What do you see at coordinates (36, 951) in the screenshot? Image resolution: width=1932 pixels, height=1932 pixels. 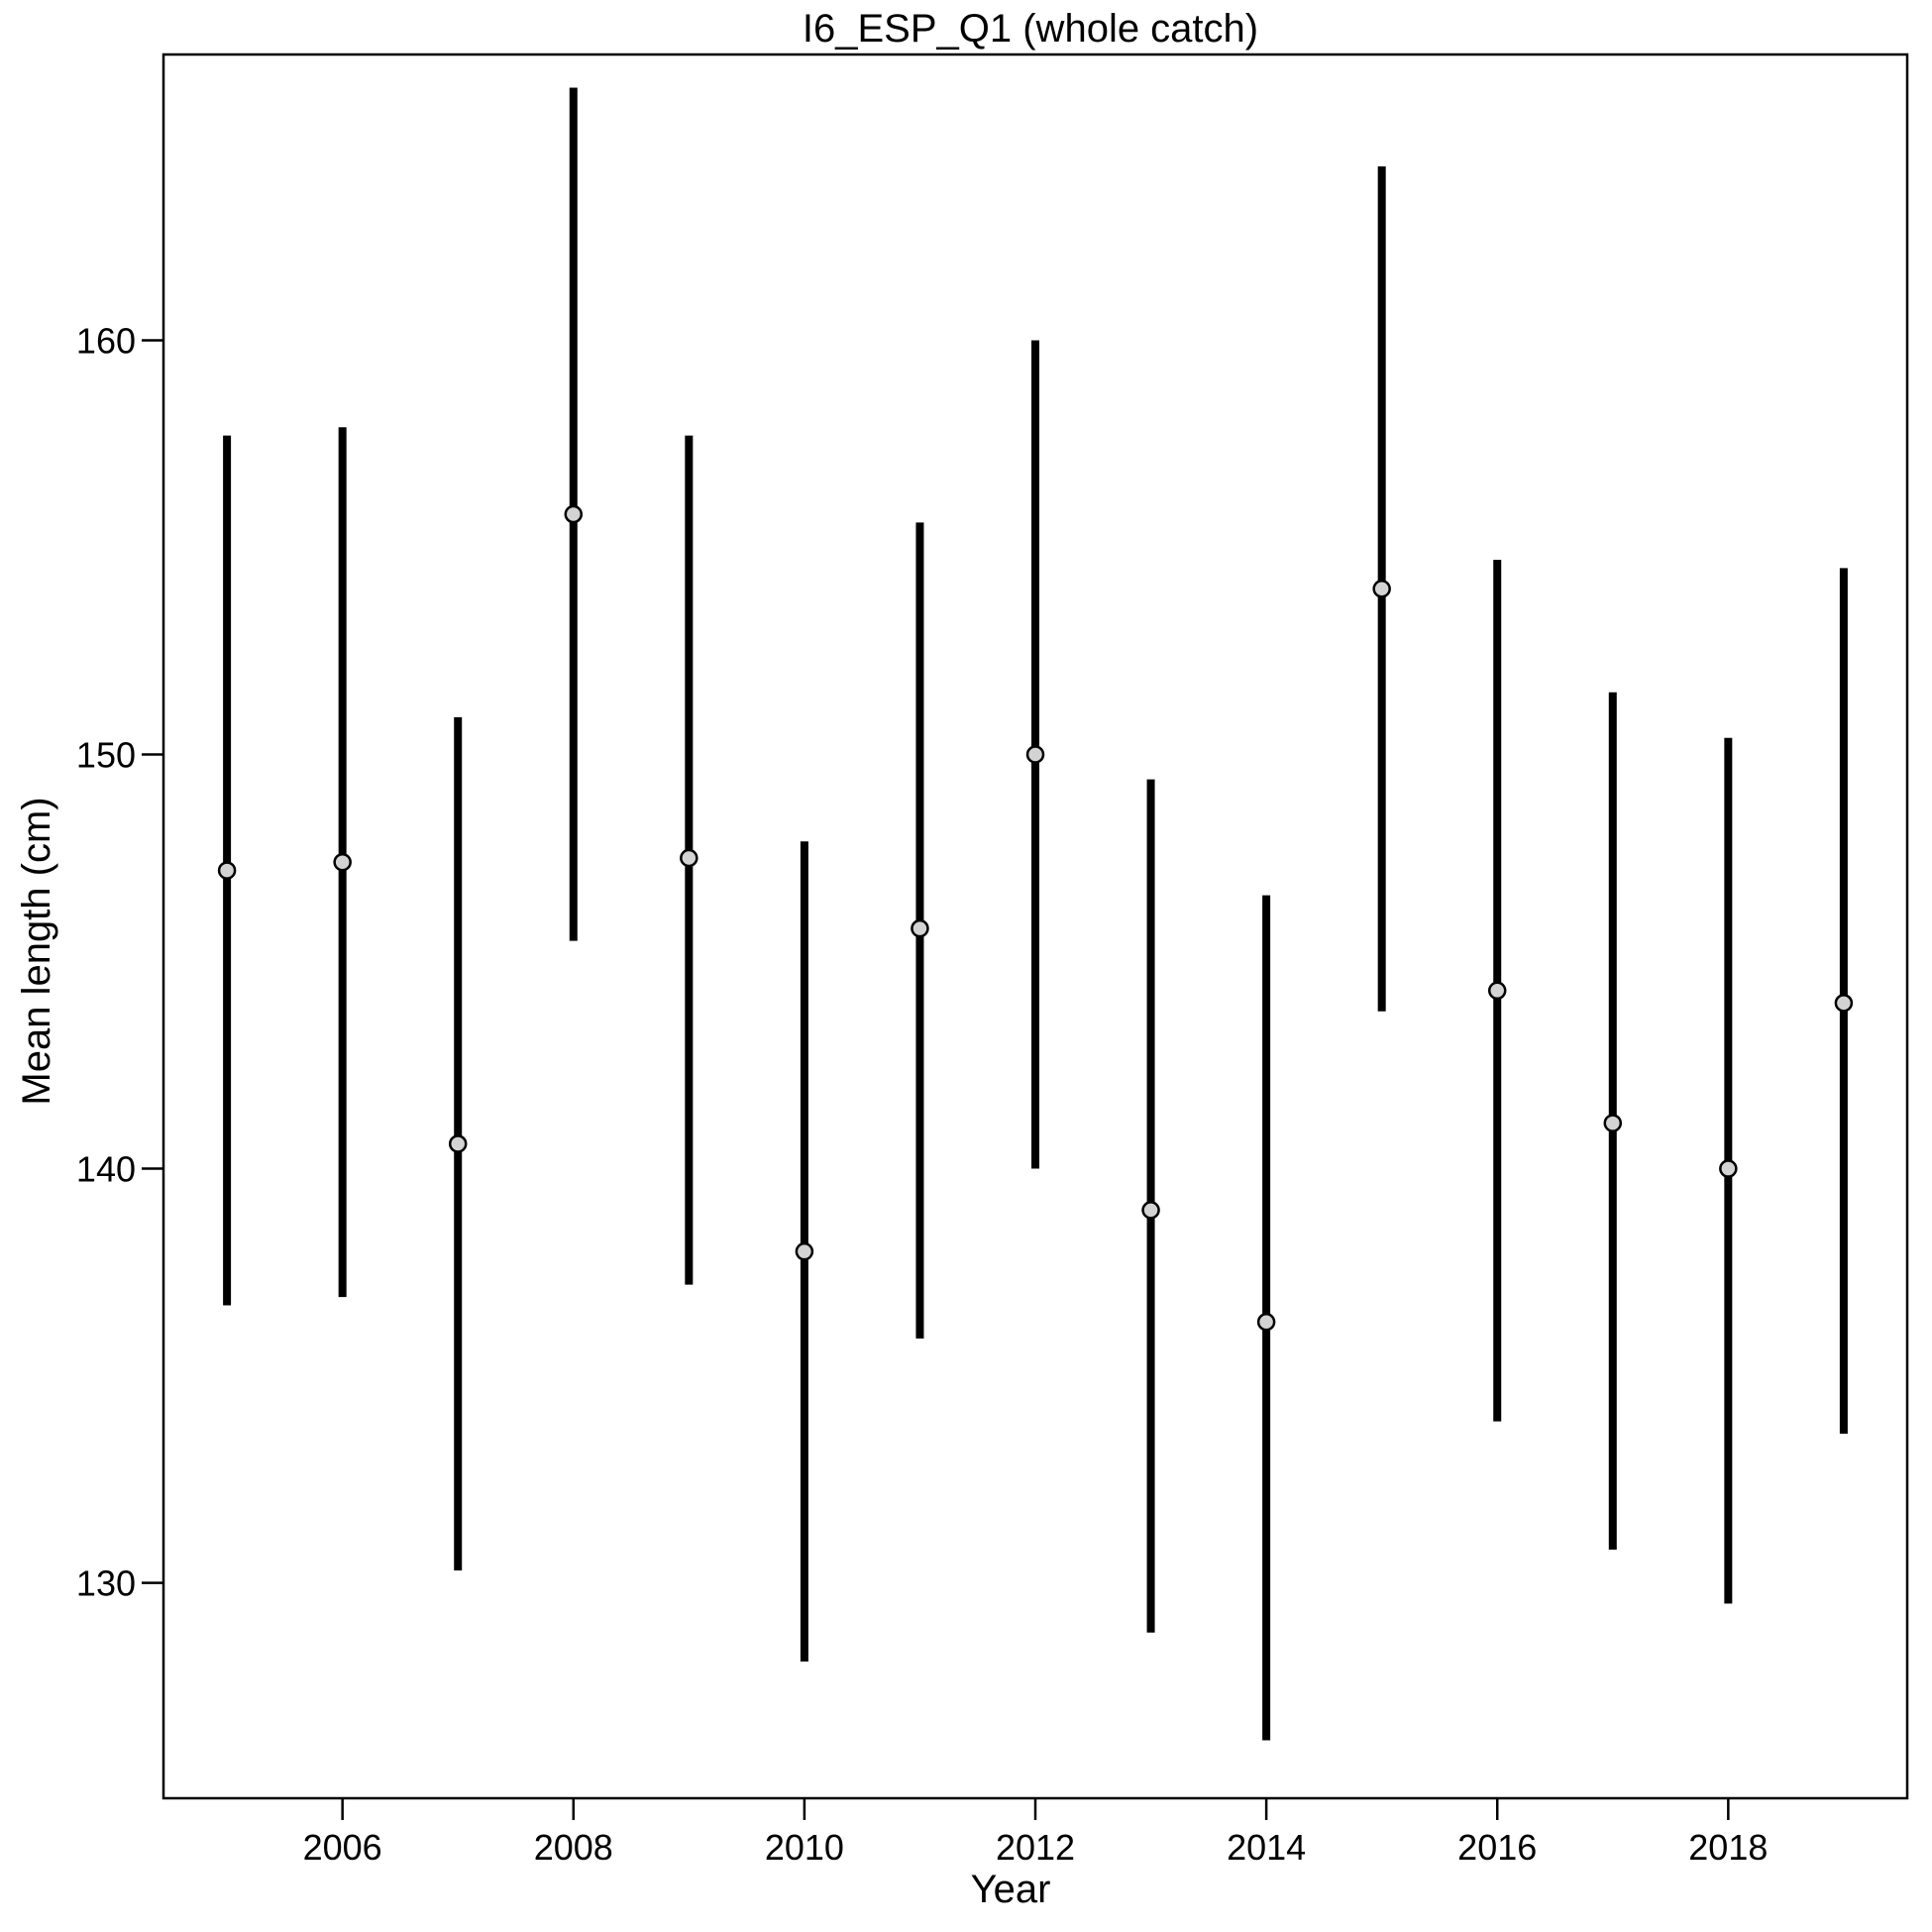 I see `y-axis-label: Mean length (cm)` at bounding box center [36, 951].